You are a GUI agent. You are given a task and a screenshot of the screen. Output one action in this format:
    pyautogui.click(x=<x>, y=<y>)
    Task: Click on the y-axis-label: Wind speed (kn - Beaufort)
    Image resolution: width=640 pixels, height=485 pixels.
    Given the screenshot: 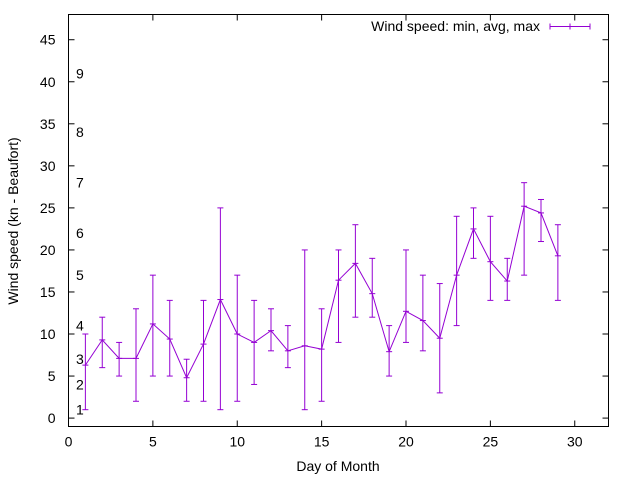 What is the action you would take?
    pyautogui.click(x=13, y=220)
    